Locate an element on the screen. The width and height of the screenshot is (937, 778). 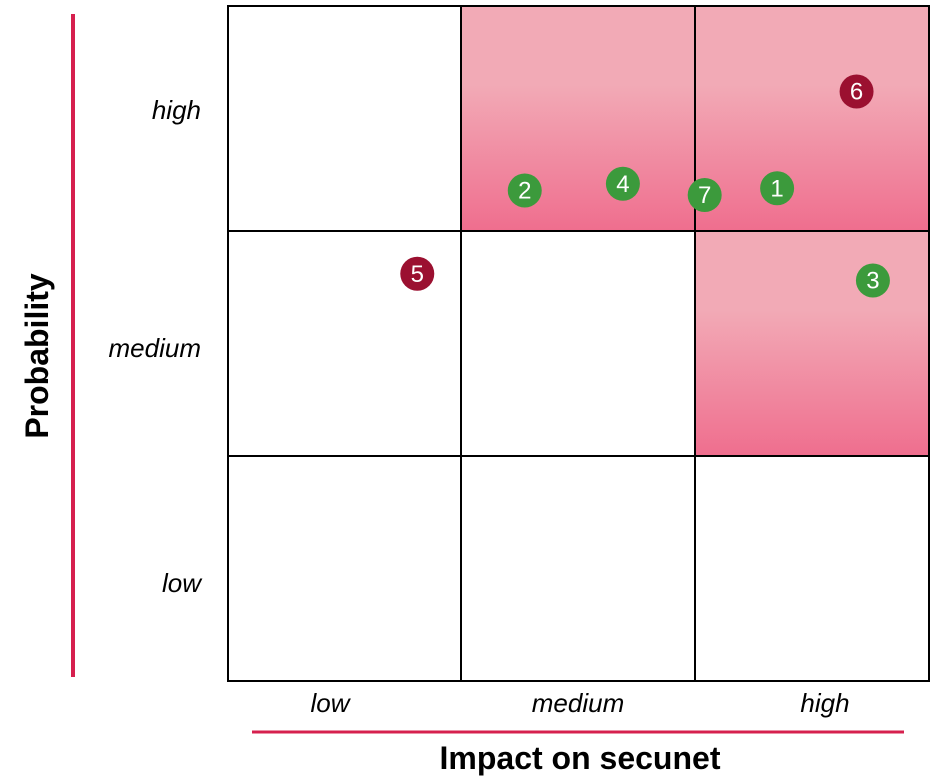
risk-marker-1: 1 is located at coordinates (777, 188).